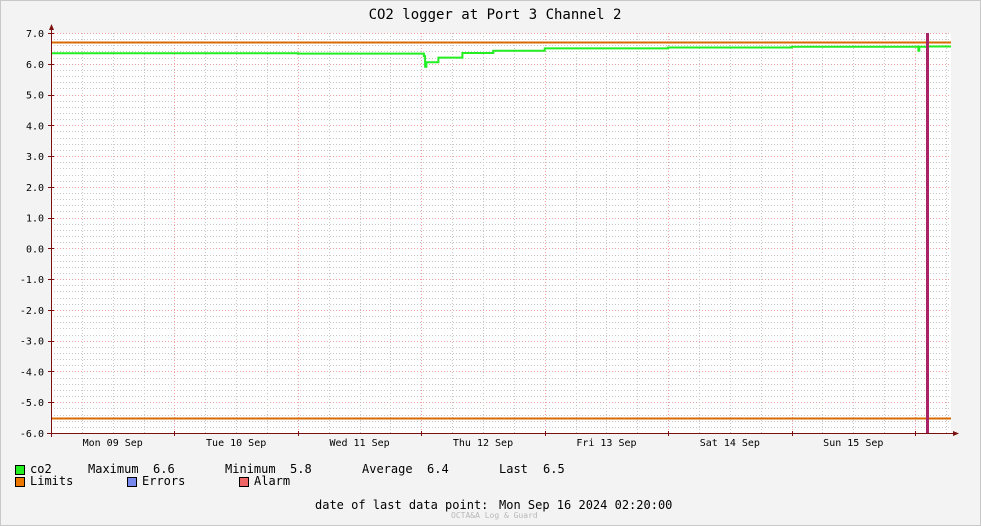 This screenshot has height=526, width=981. I want to click on x-tick-label: Tue 10 Sep, so click(236, 443).